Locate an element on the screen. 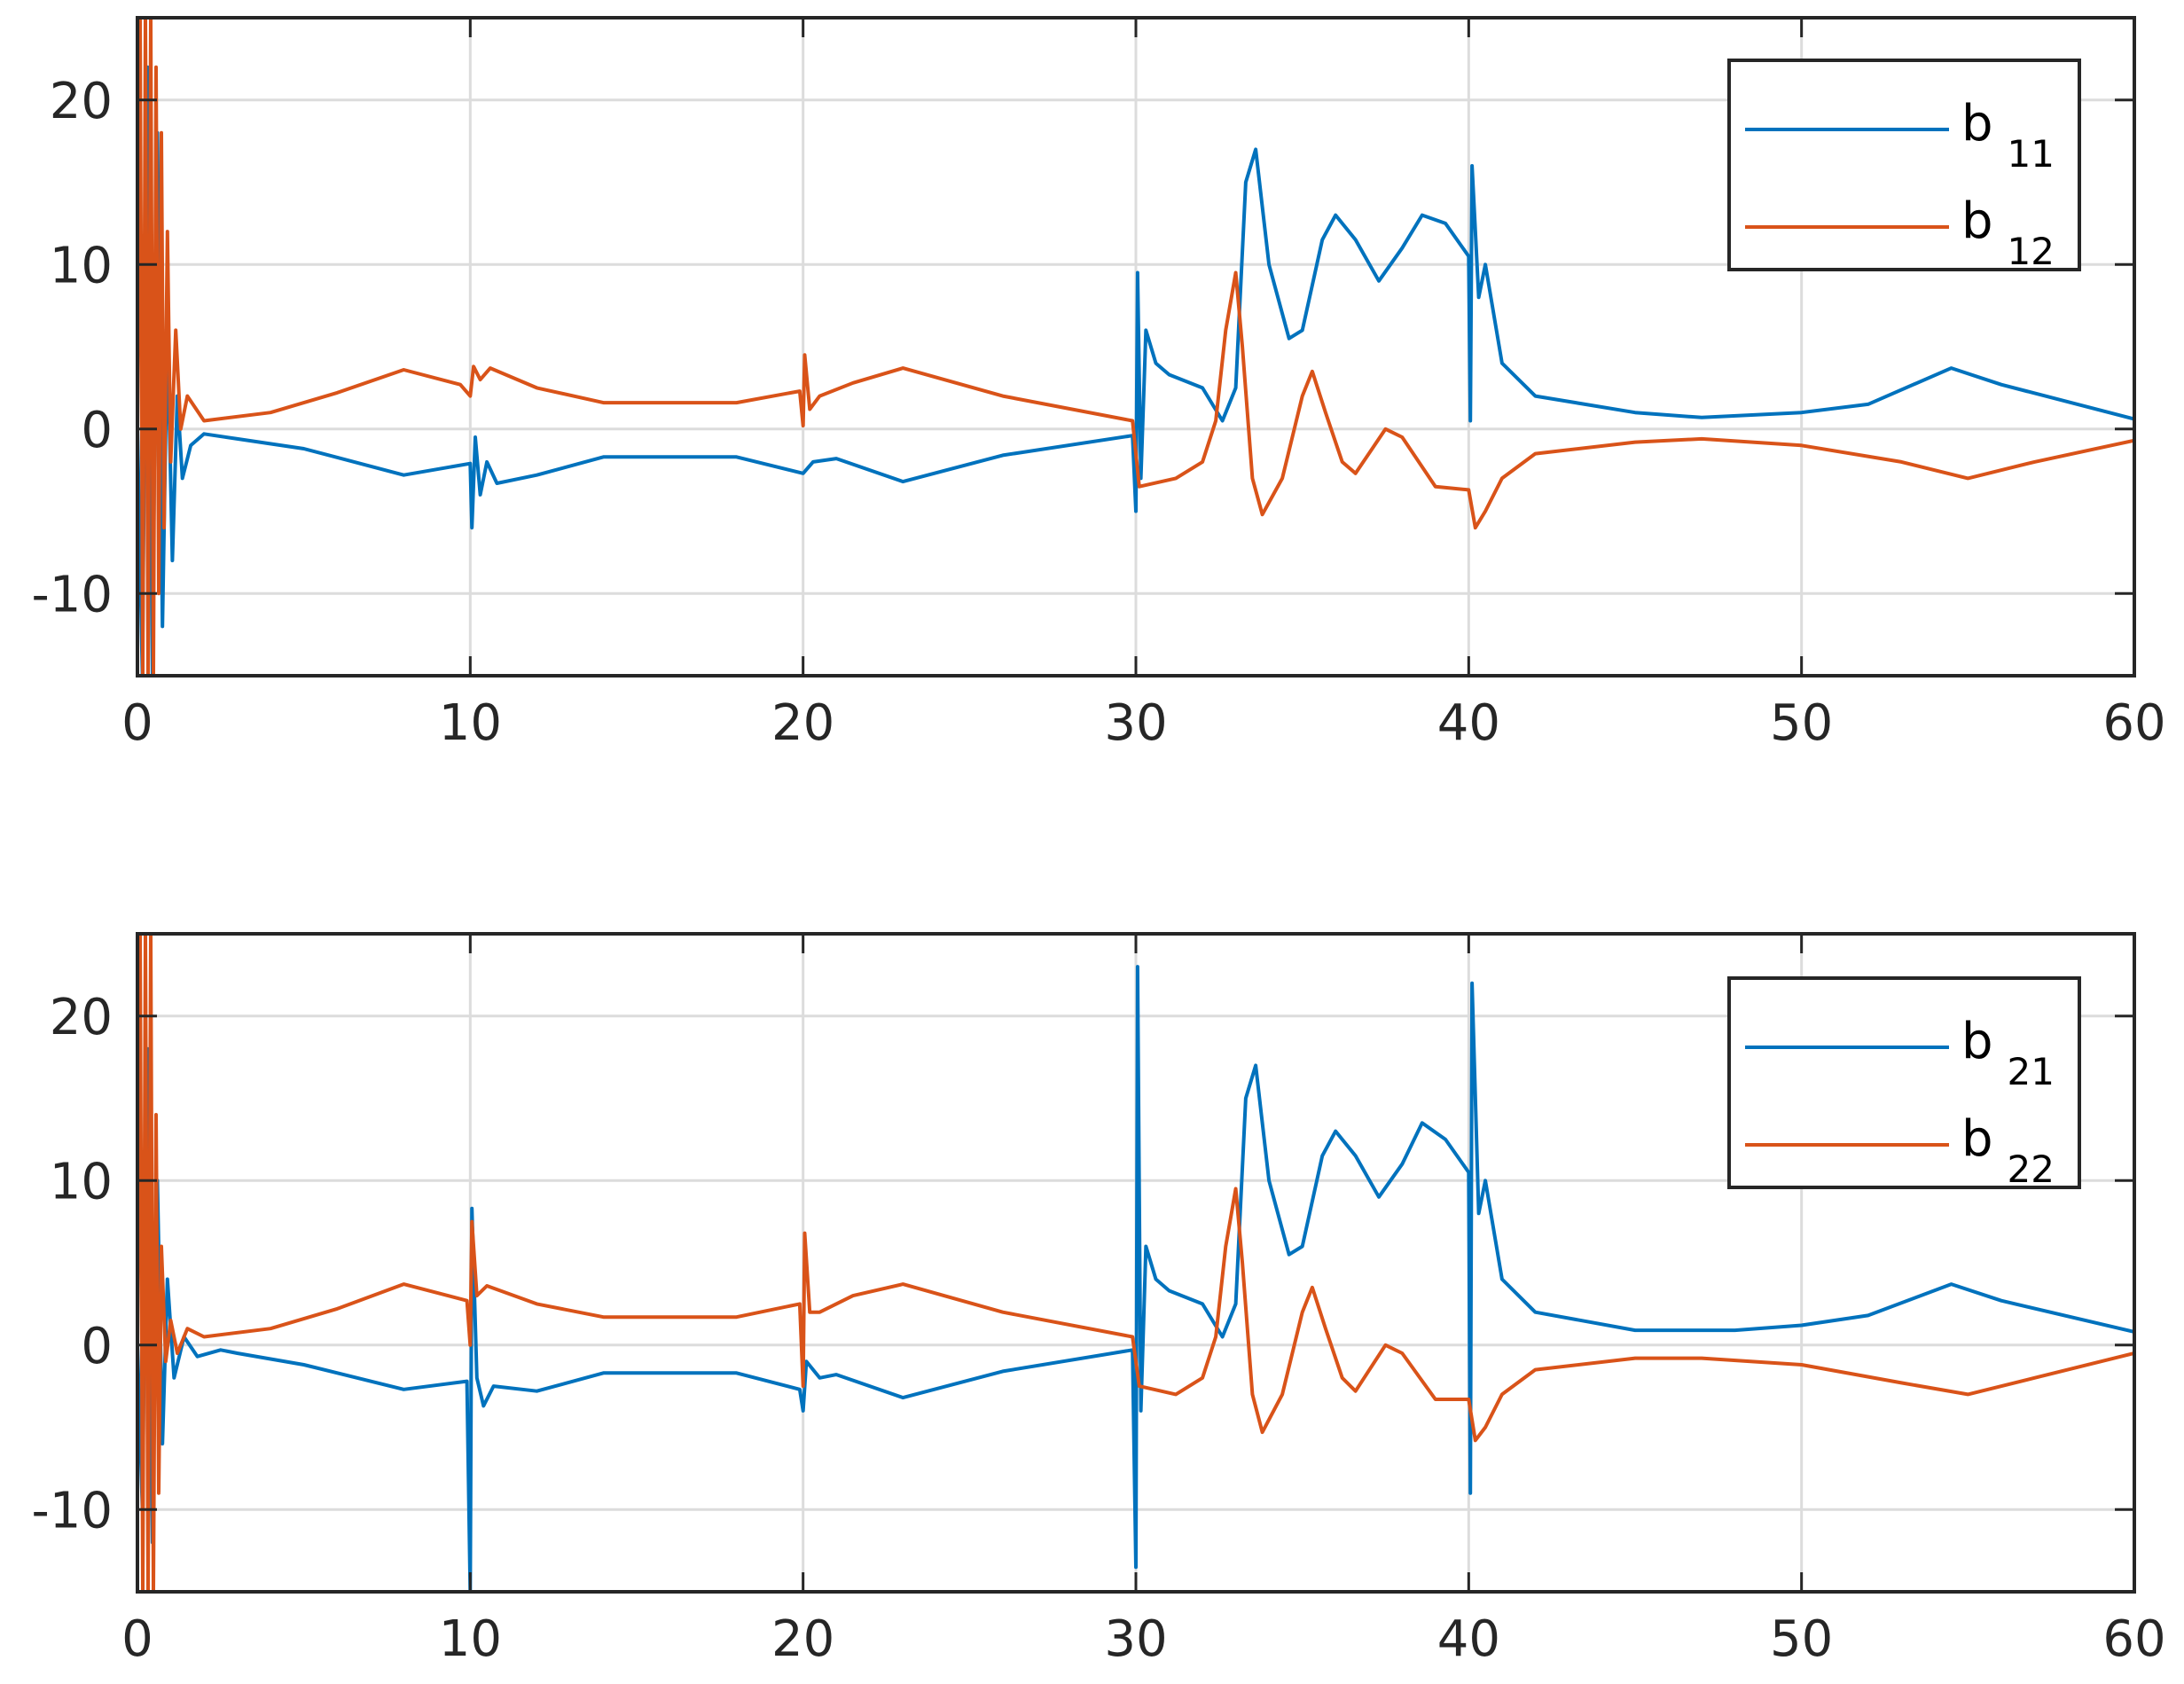 Image resolution: width=2184 pixels, height=1684 pixels. legend-entry-b21: b21 is located at coordinates (2008, 1053).